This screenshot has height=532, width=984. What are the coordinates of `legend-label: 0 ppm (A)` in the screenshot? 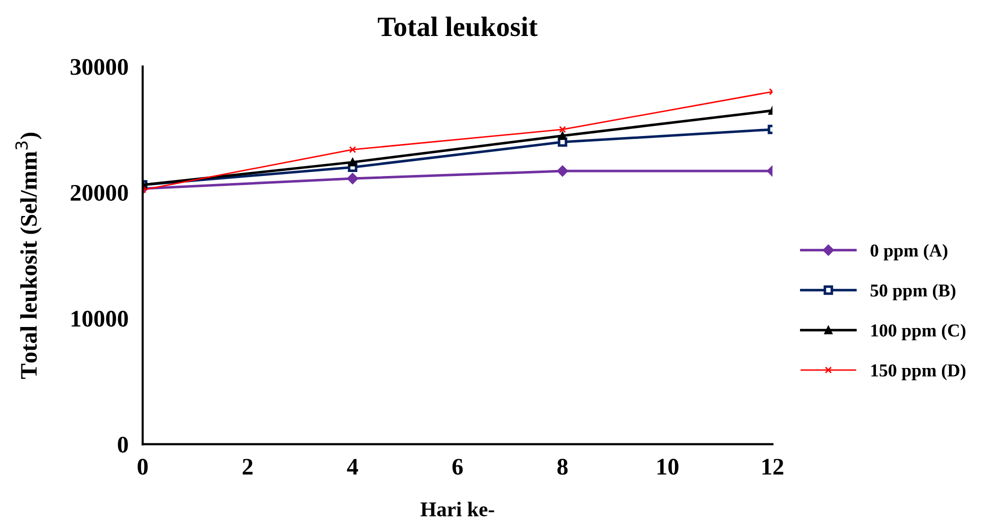 It's located at (909, 252).